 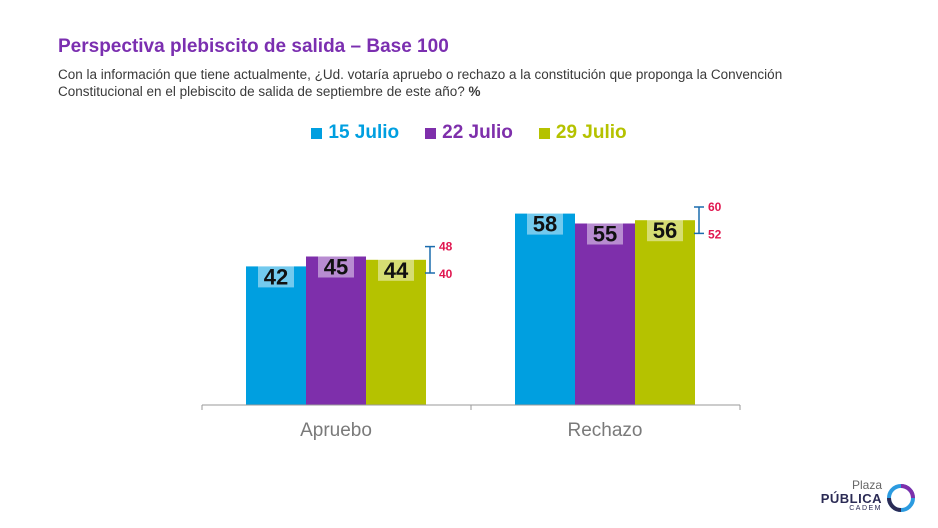 I want to click on data-label-apruebo-3: 44, so click(x=396, y=270).